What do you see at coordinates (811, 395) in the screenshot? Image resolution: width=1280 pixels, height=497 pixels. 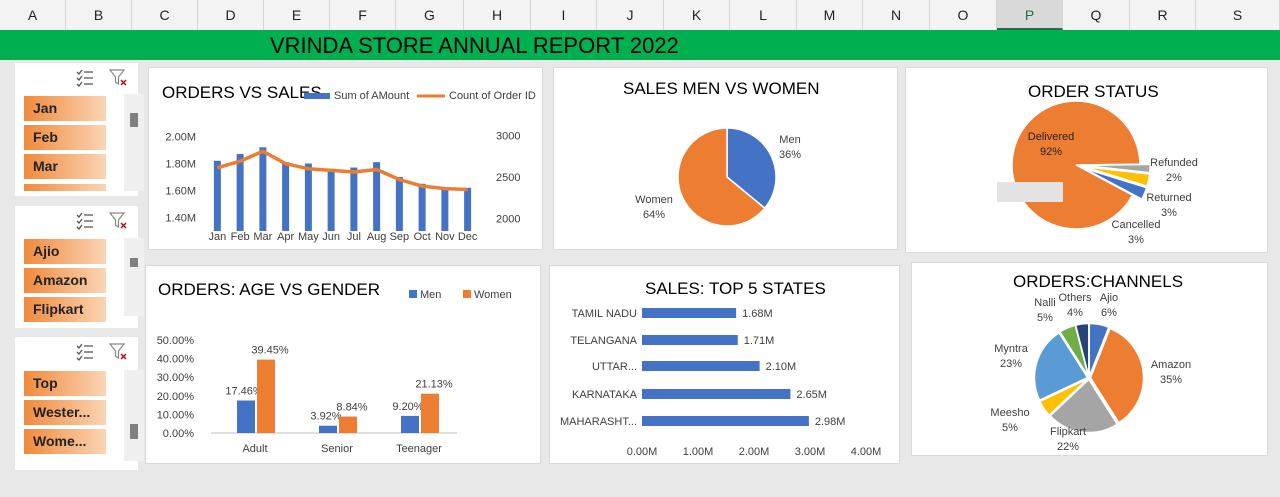 I see `data-label: 2.65M` at bounding box center [811, 395].